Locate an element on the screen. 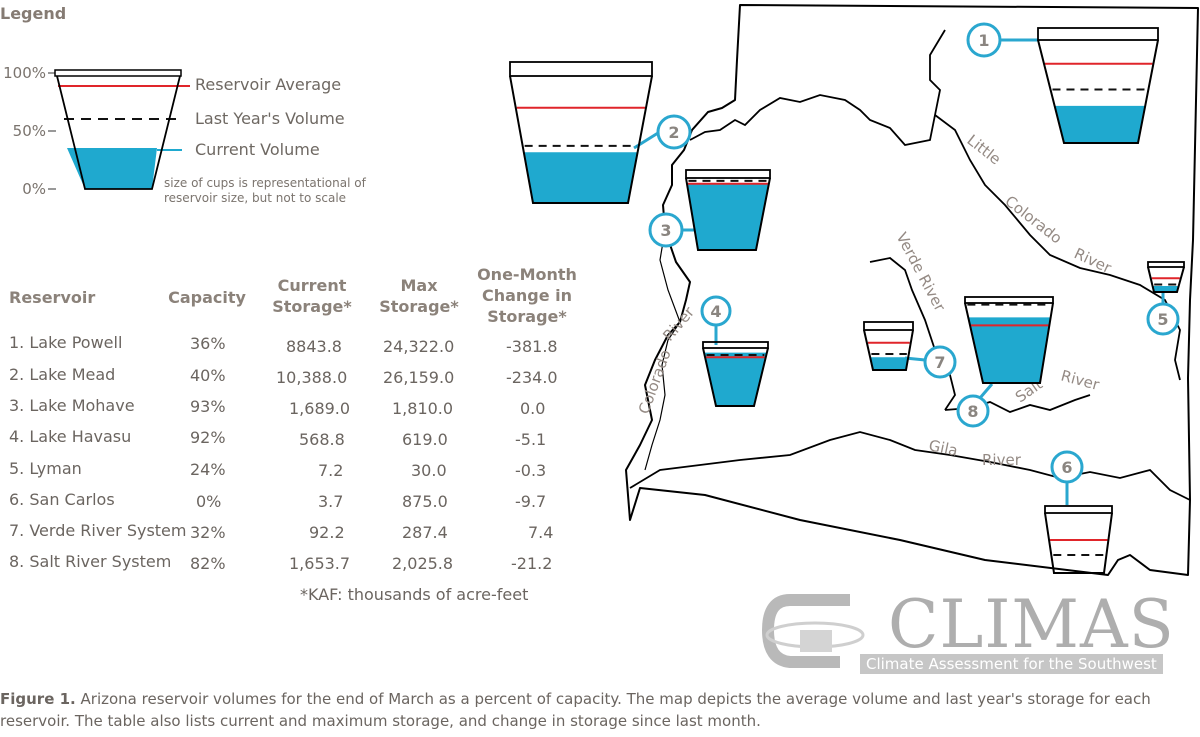 This screenshot has height=737, width=1200. marker-5-label: 5 is located at coordinates (1162, 319).